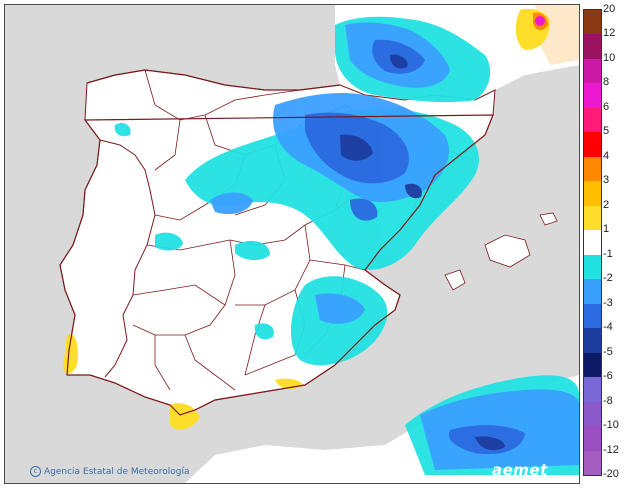 The image size is (630, 500). What do you see at coordinates (606, 180) in the screenshot?
I see `legend-tick-label: 3` at bounding box center [606, 180].